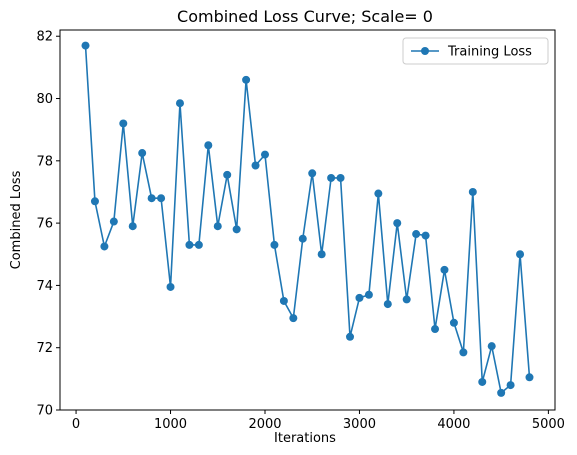  What do you see at coordinates (44, 161) in the screenshot?
I see `y-tick-label: 78` at bounding box center [44, 161].